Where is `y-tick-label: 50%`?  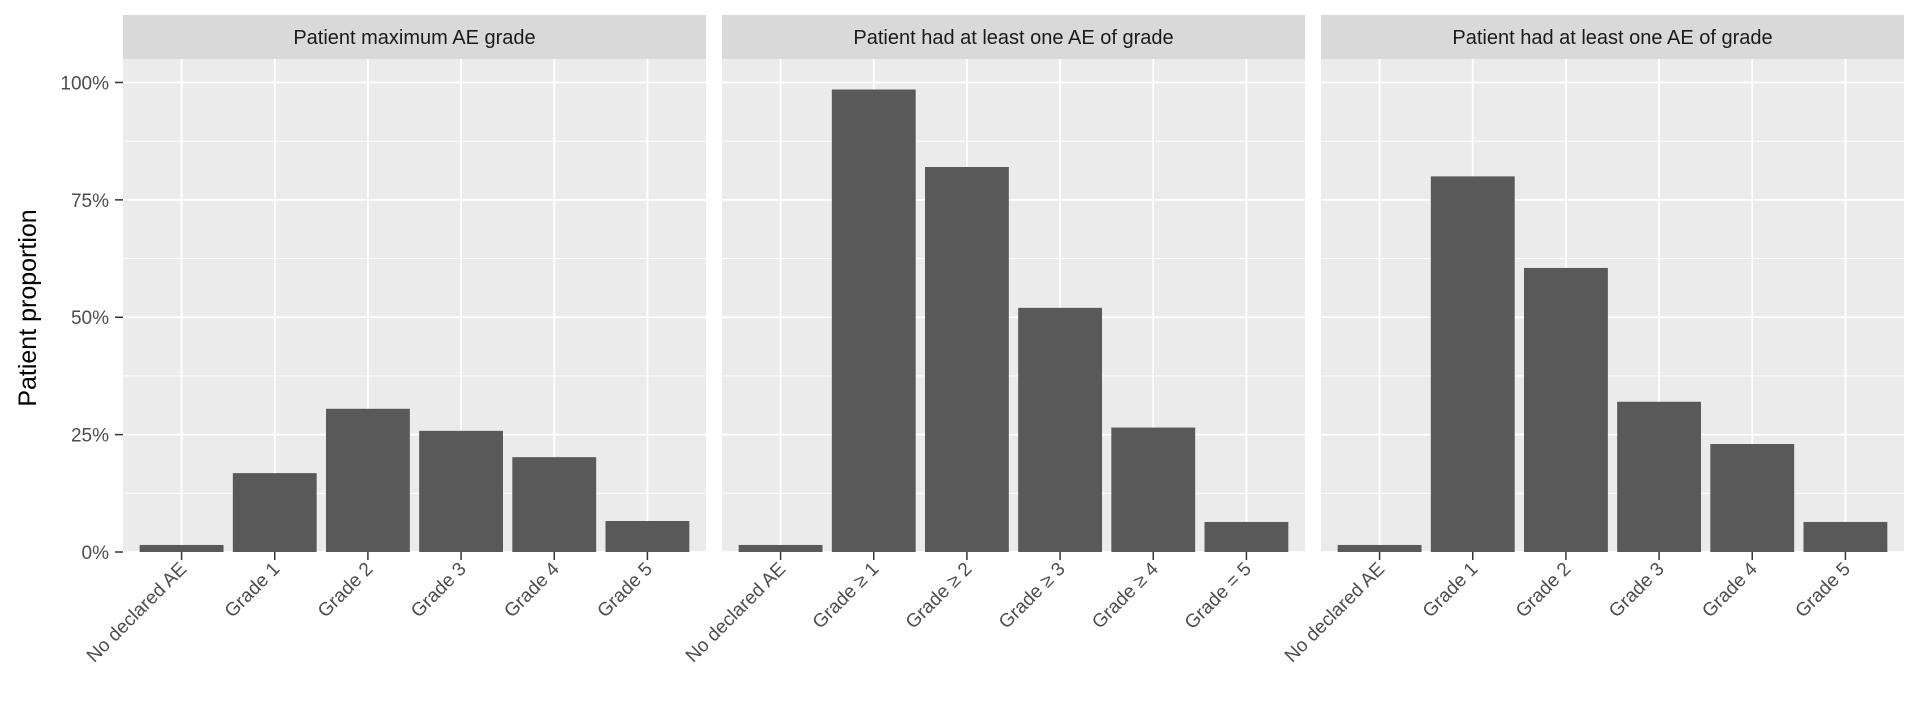 y-tick-label: 50% is located at coordinates (90, 318).